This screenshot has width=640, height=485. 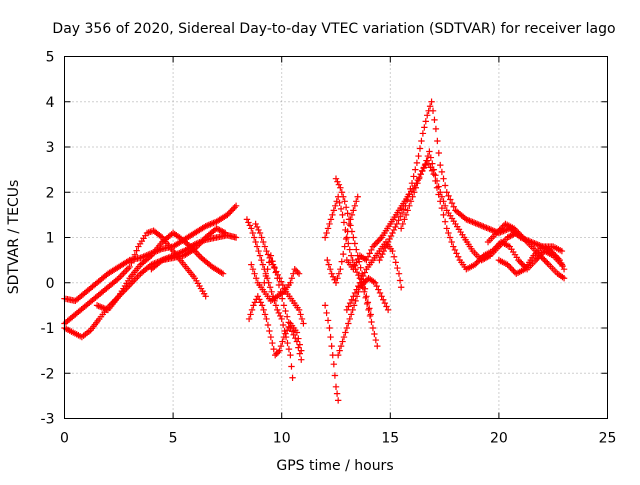 I want to click on y-tick-labels: -3 -2 -1 0 1 2 3 4 5, so click(x=48, y=239).